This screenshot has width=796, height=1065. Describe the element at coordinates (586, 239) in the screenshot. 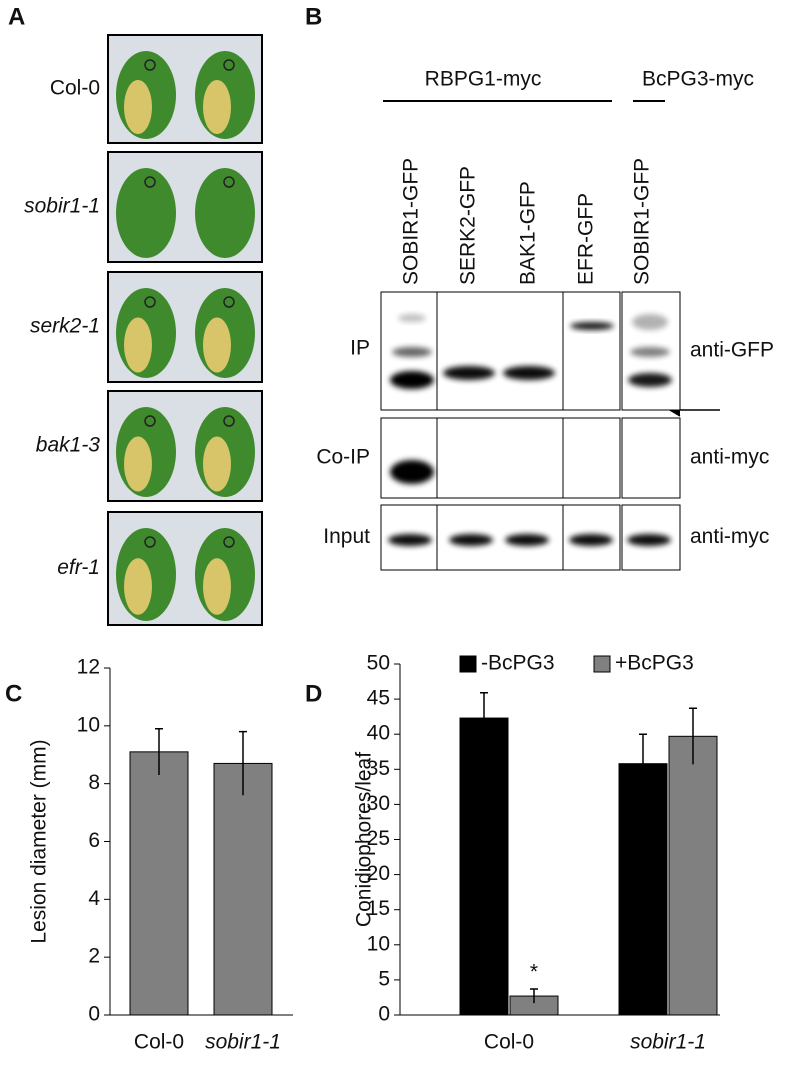

I see `lane-label: EFR-GFP` at that location.